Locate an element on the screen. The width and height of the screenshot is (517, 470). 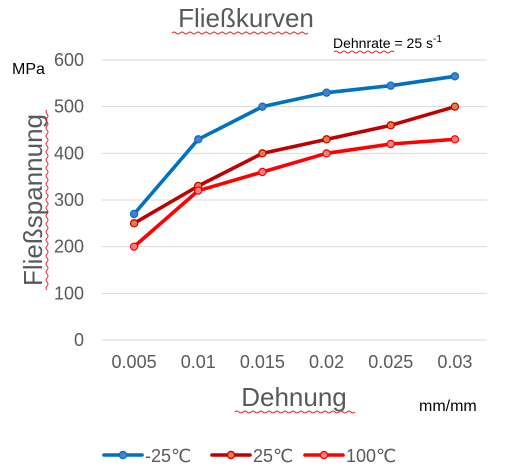
annotation-spellcheck-underline is located at coordinates (364, 52).